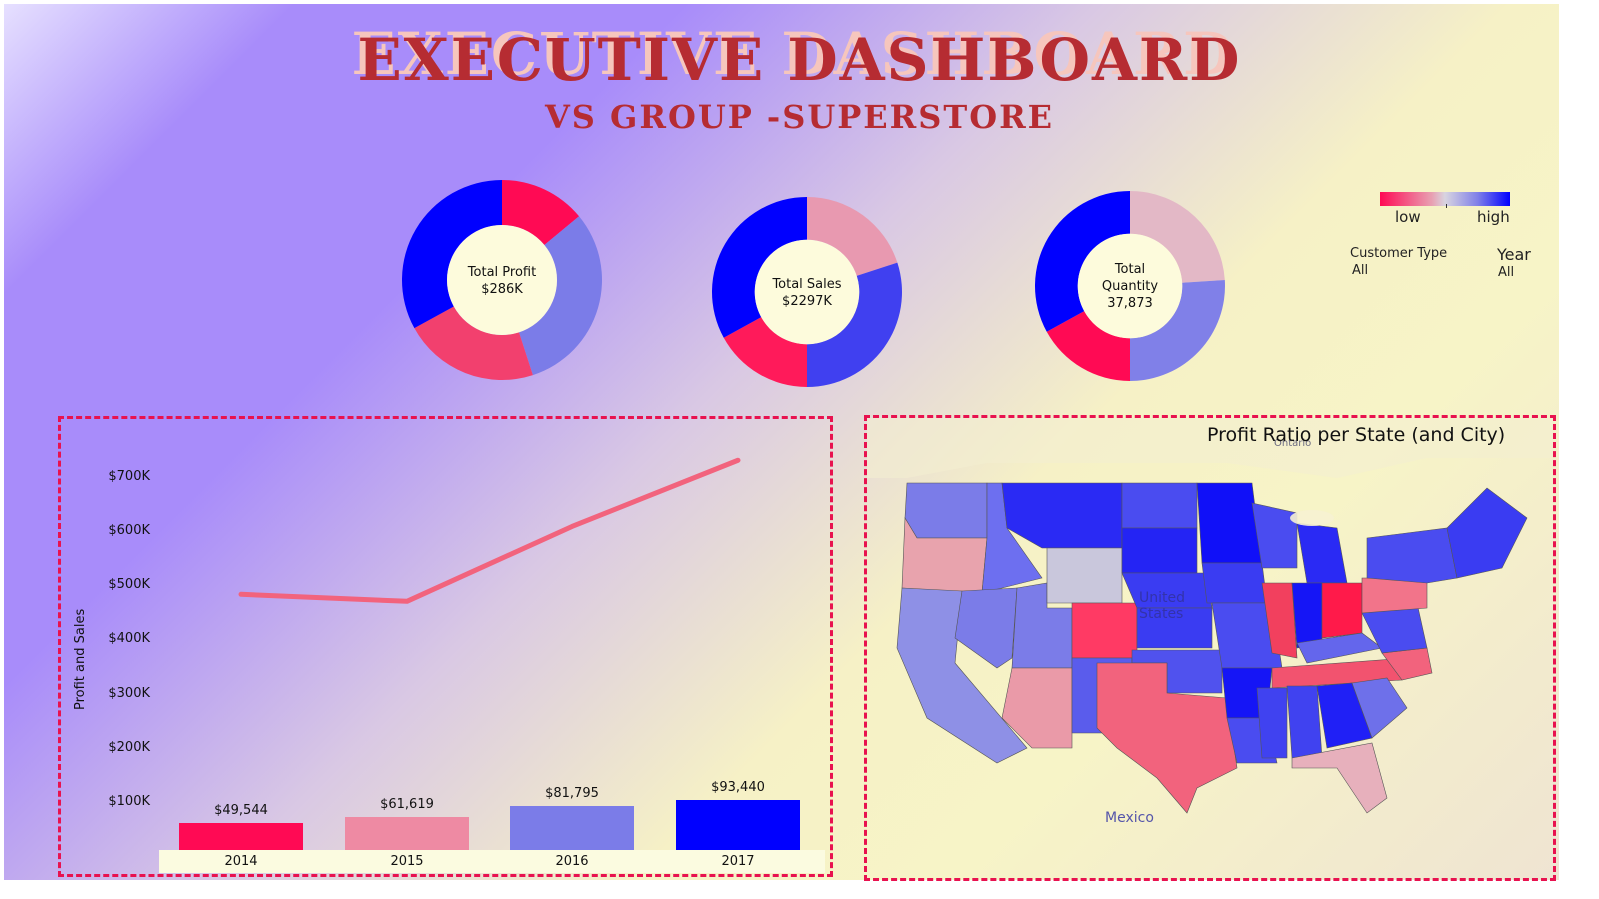  I want to click on bar-2015, so click(407, 833).